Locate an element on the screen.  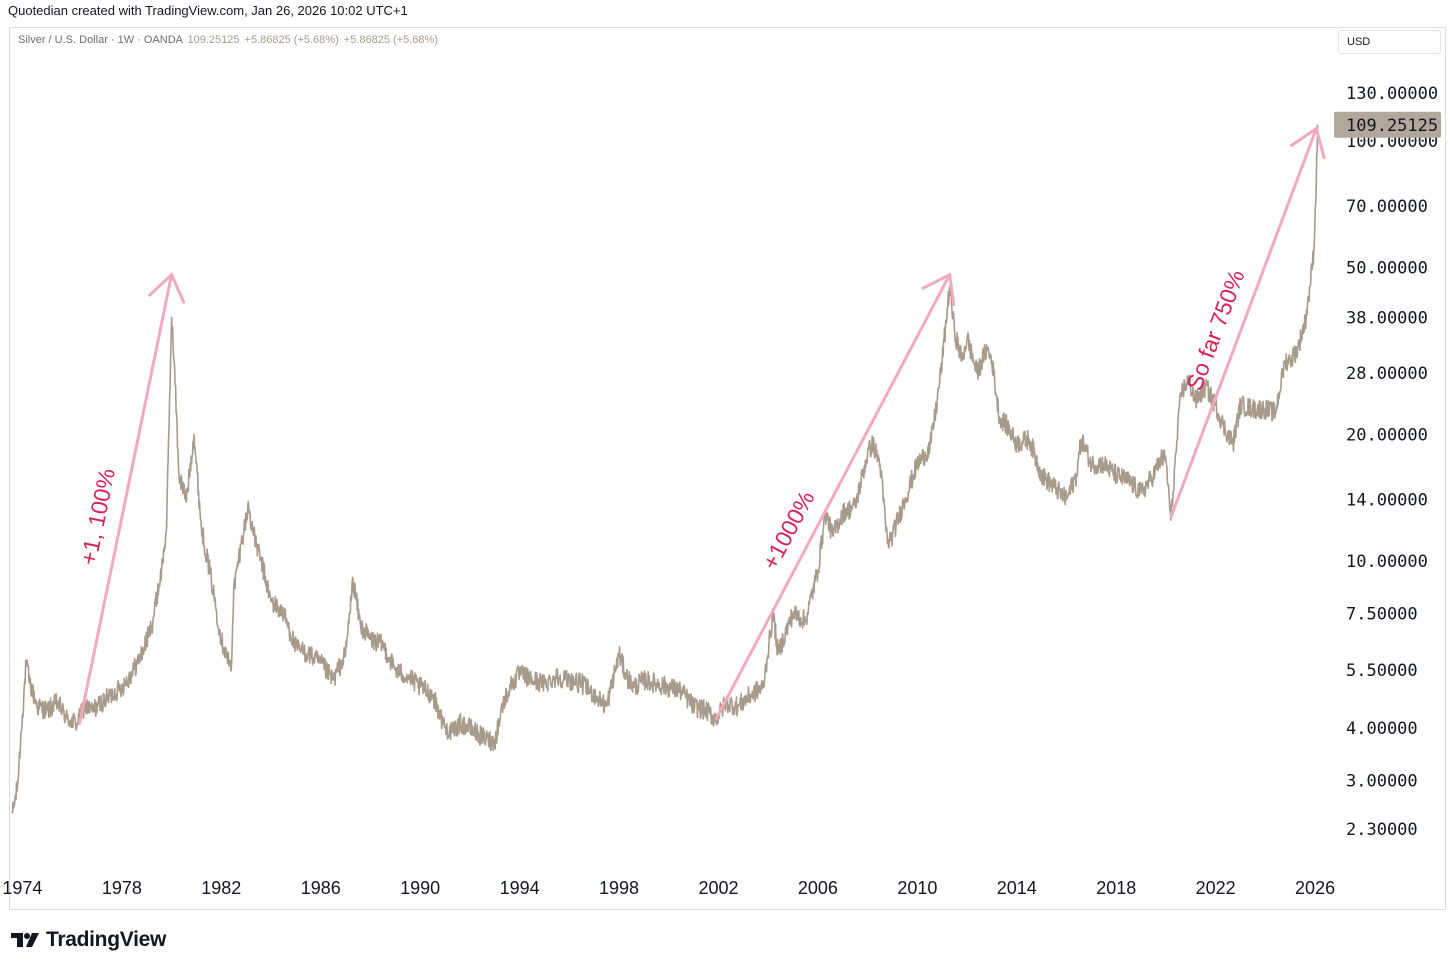
x-tick-label: 2010 is located at coordinates (917, 888).